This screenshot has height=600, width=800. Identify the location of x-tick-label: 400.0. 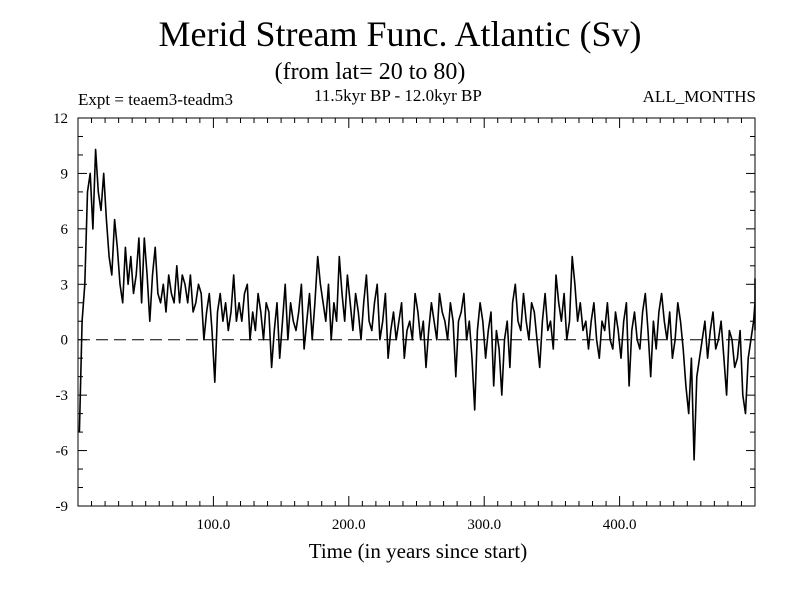
(620, 525).